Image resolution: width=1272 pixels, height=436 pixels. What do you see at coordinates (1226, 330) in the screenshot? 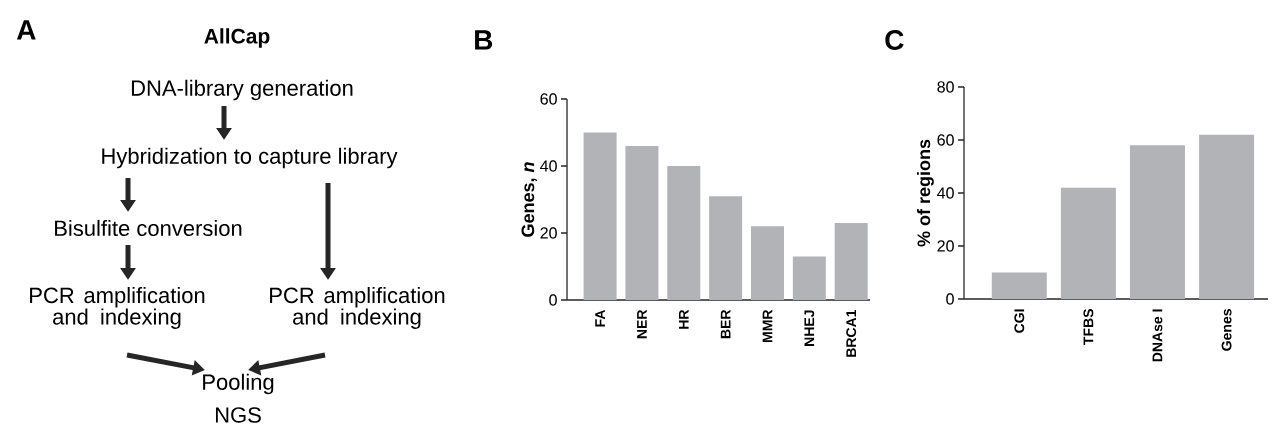
I see `x-tick-label: Genes` at bounding box center [1226, 330].